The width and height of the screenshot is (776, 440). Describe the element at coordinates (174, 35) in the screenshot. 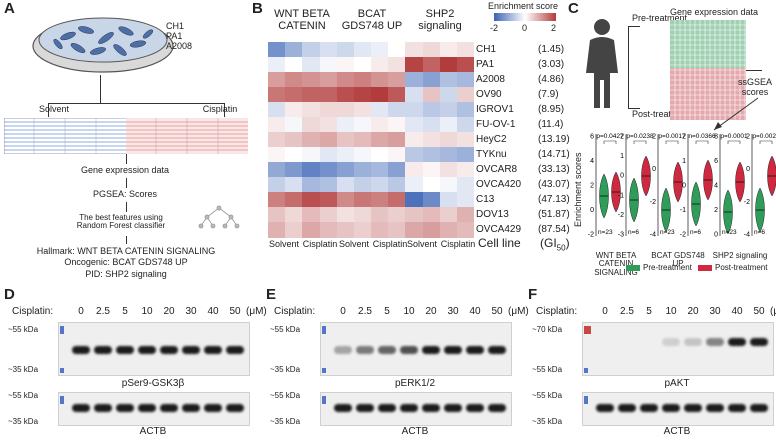

I see `cell-line-pa1: PA1` at that location.